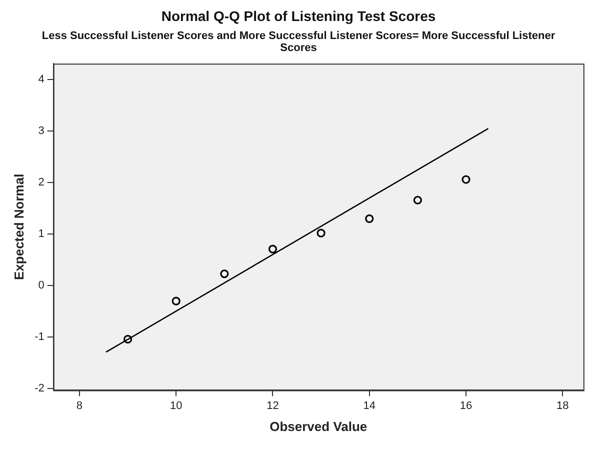 This screenshot has width=597, height=468. Describe the element at coordinates (369, 406) in the screenshot. I see `x-tick-label: 14` at that location.